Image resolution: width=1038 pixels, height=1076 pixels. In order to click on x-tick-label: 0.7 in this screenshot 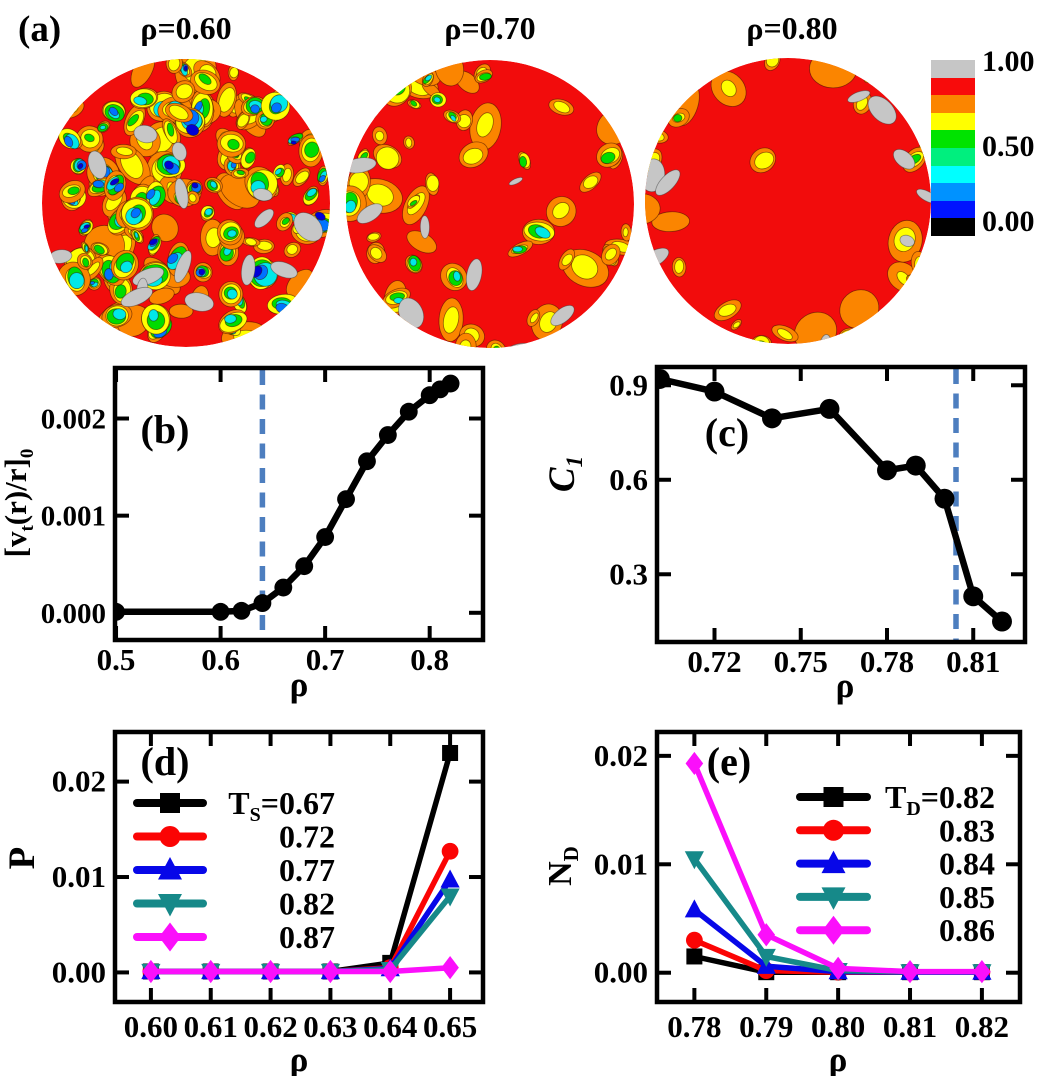, I will do `click(325, 659)`.